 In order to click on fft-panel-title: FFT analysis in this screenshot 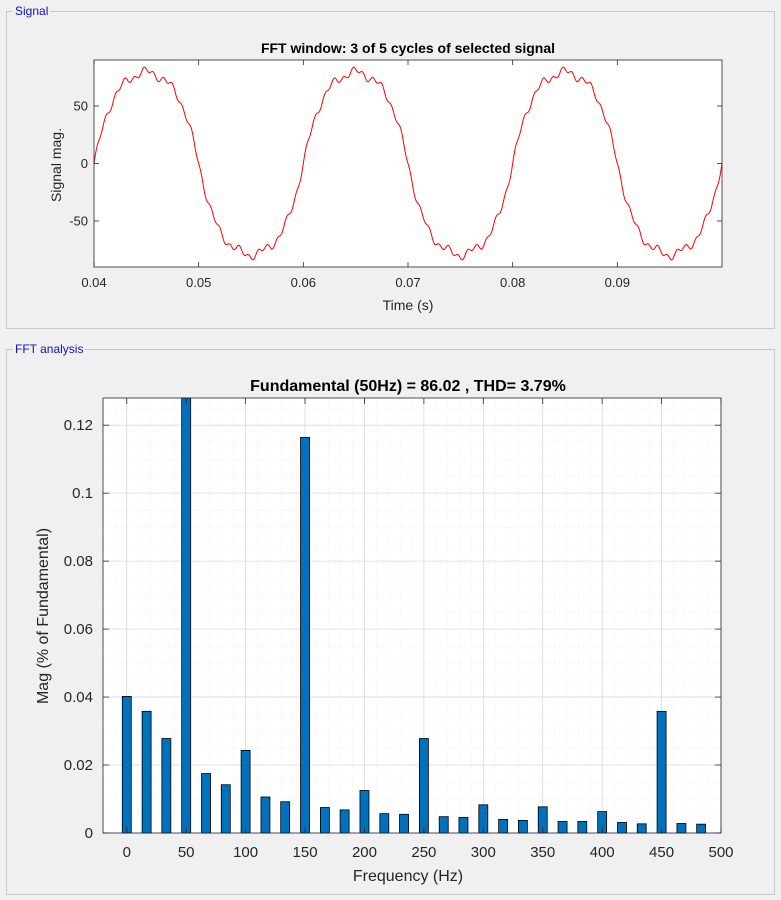, I will do `click(49, 349)`.